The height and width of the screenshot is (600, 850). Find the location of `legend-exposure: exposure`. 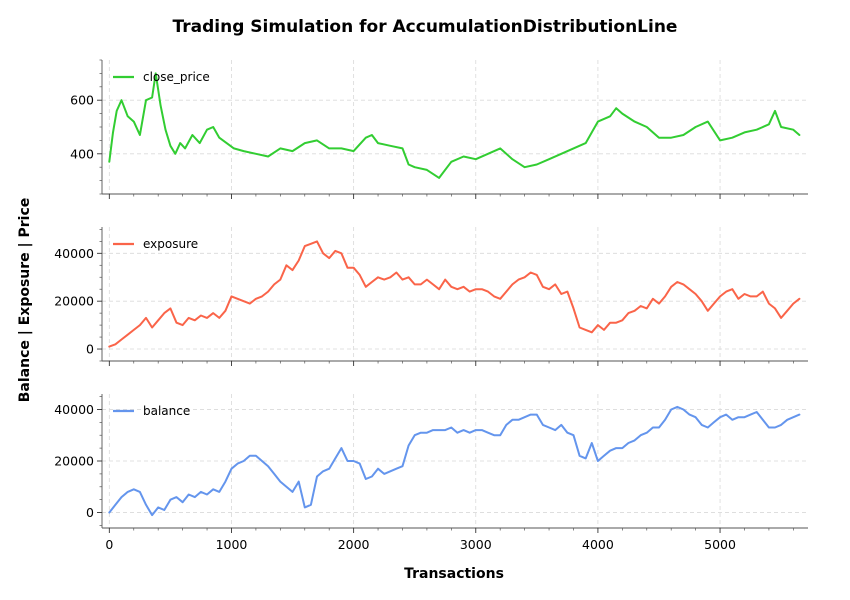

legend-exposure: exposure is located at coordinates (155, 244).